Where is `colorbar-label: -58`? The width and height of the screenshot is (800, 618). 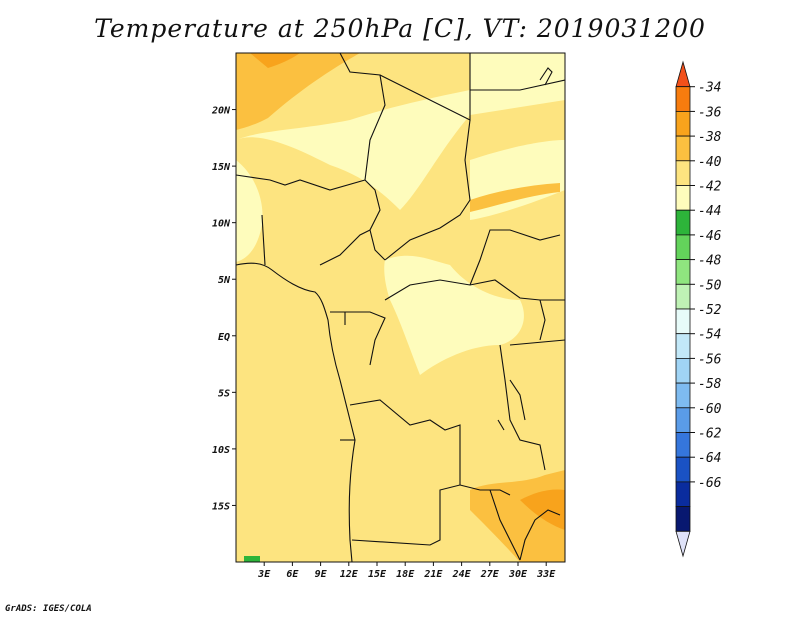 colorbar-label: -58 is located at coordinates (710, 384).